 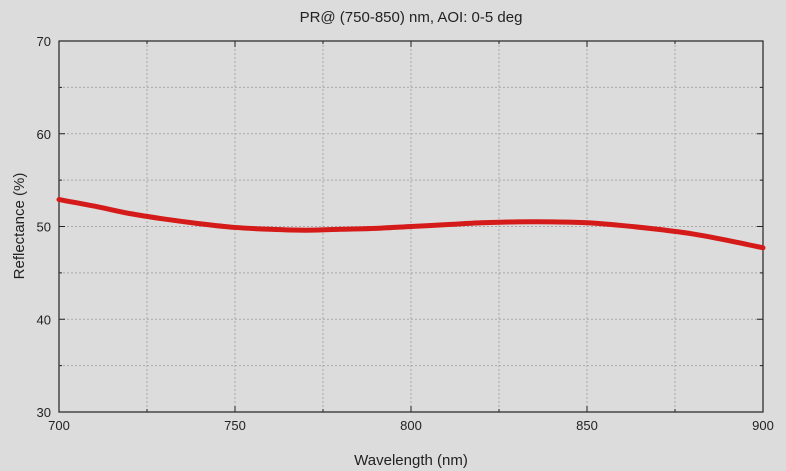 What do you see at coordinates (235, 425) in the screenshot?
I see `x-tick-label: 750` at bounding box center [235, 425].